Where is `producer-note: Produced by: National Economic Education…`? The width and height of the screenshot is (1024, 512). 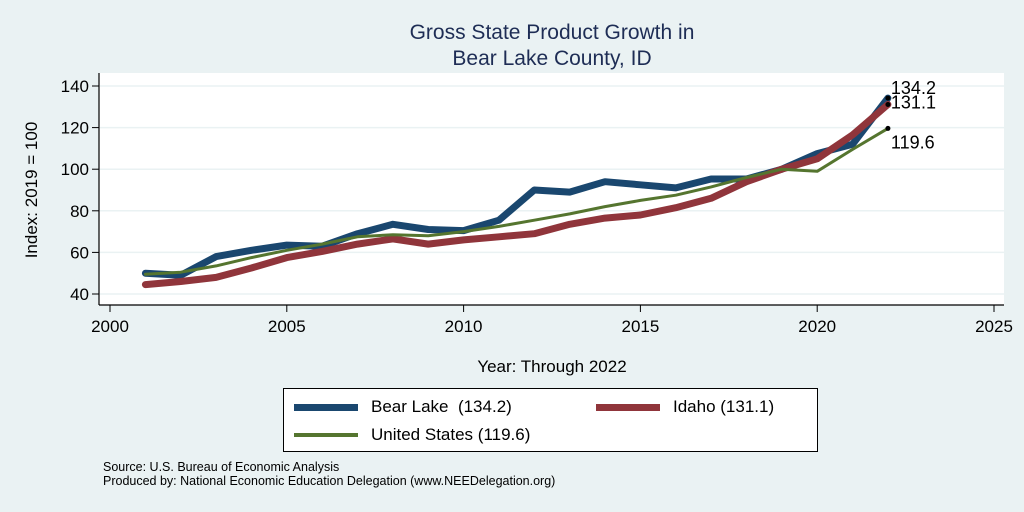 producer-note: Produced by: National Economic Education… is located at coordinates (329, 481).